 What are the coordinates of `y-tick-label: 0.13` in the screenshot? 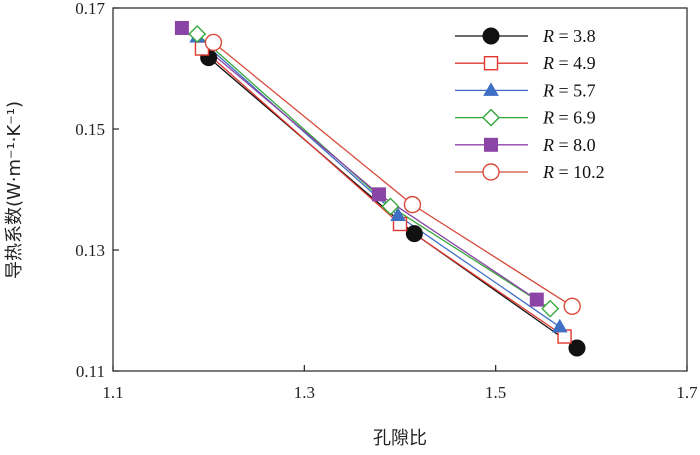 It's located at (90, 250).